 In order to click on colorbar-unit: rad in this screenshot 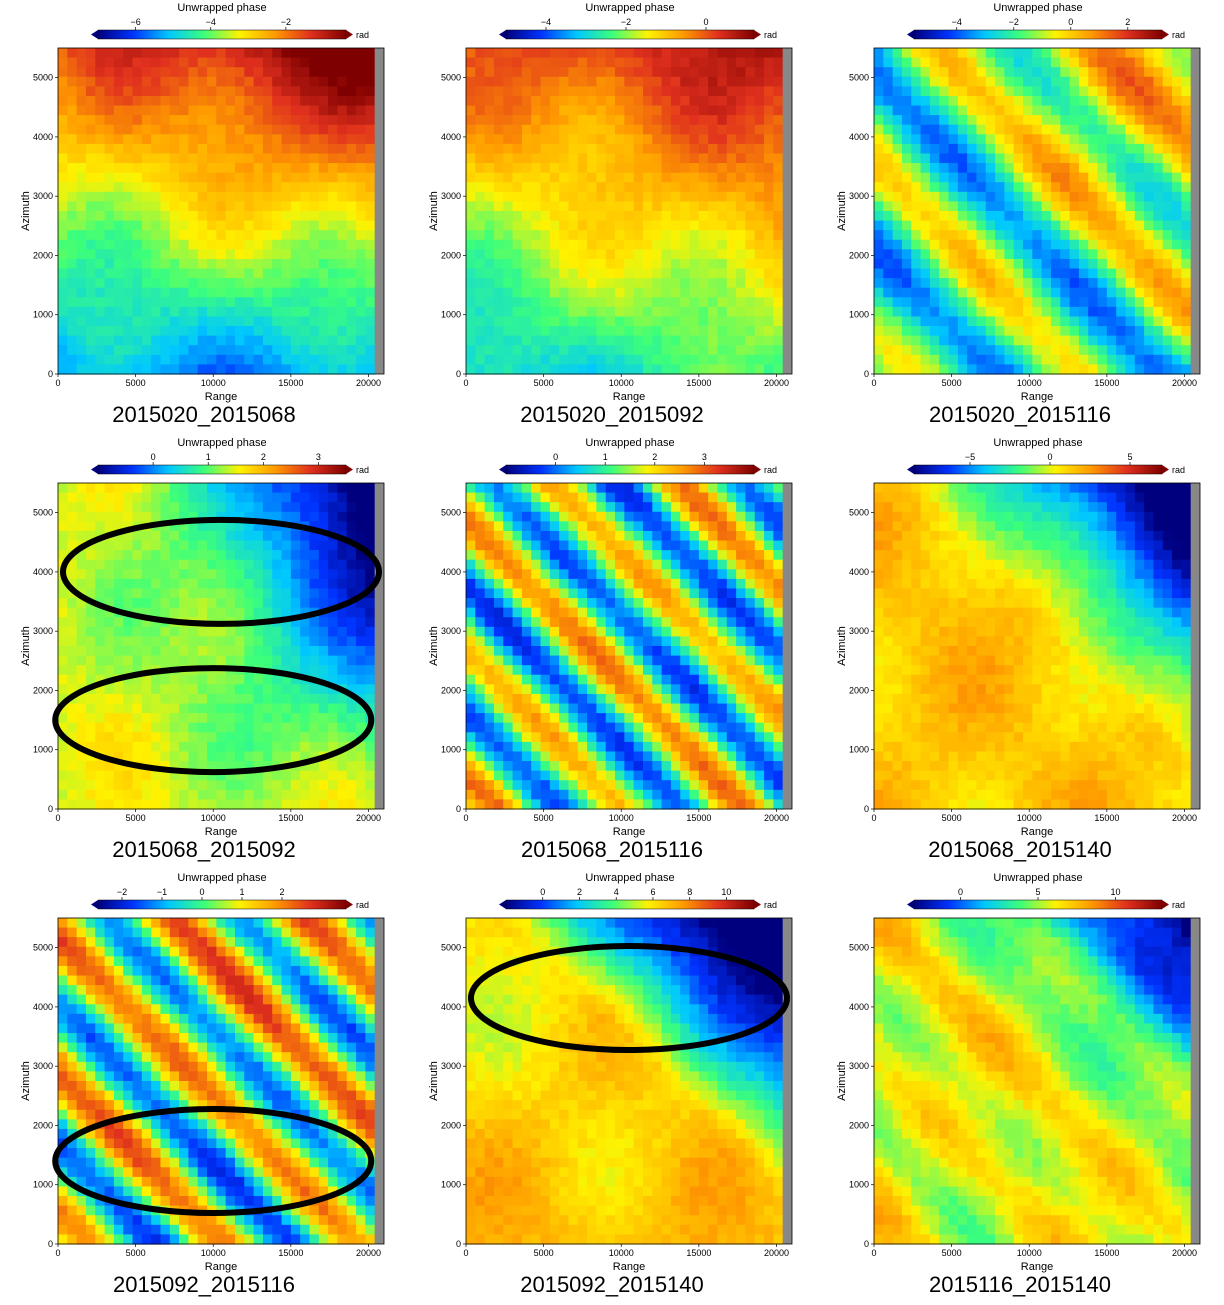, I will do `click(362, 470)`.